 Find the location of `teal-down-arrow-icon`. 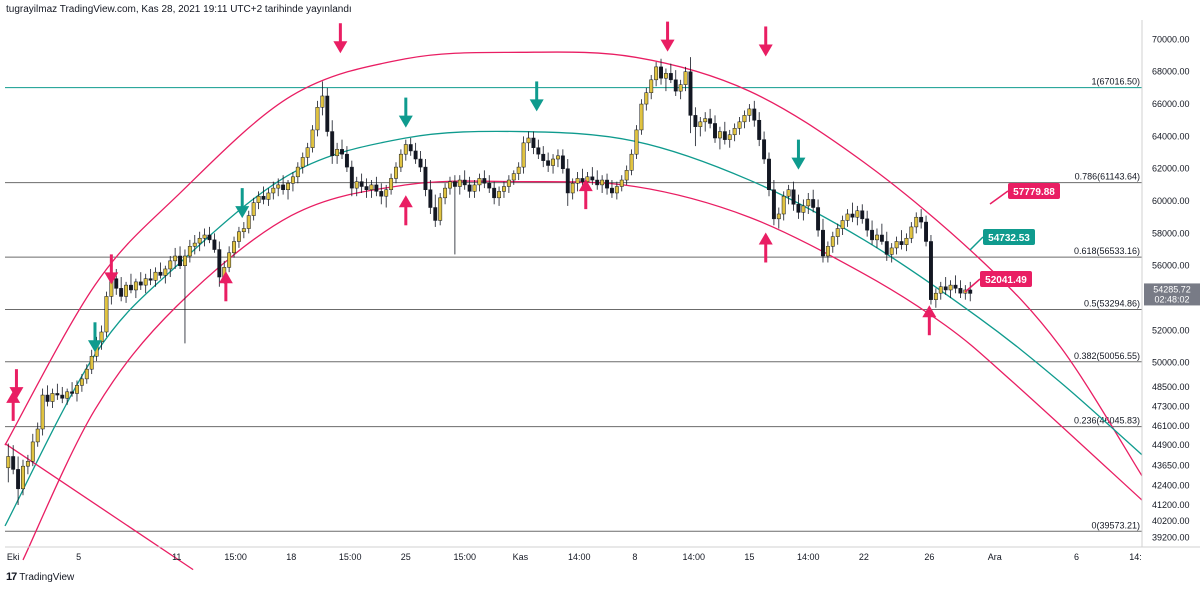

teal-down-arrow-icon is located at coordinates (798, 154).